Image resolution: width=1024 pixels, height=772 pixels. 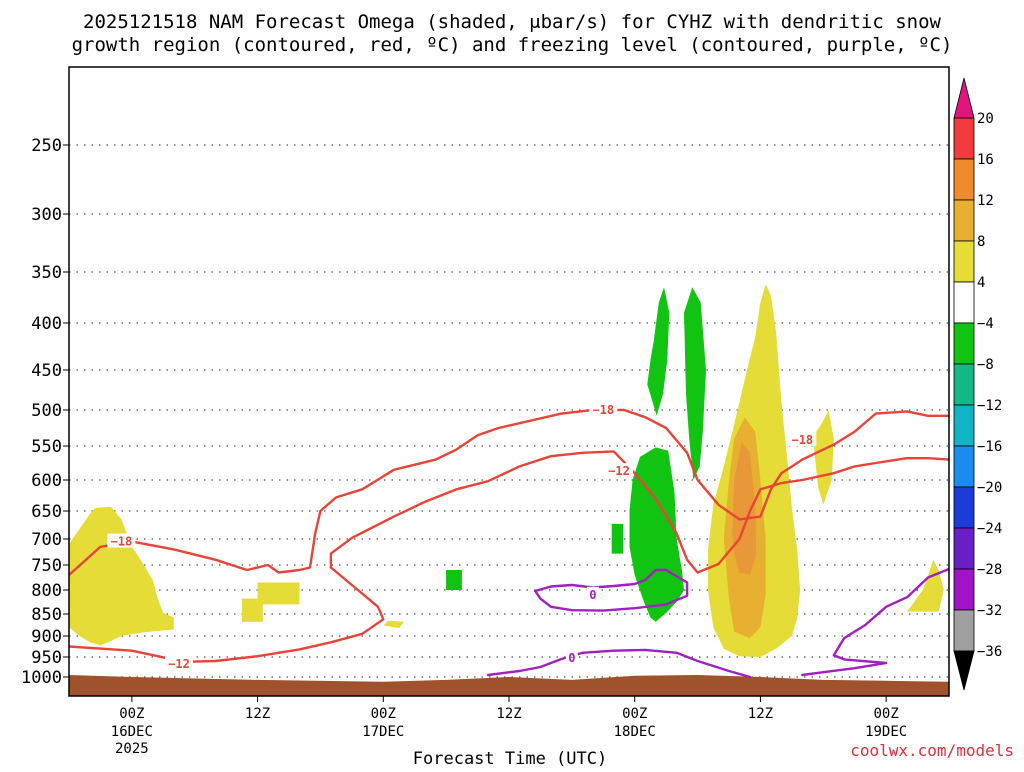 I want to click on colorbar: 20 16 12 8 4 −4 −8 −12 −16 −20 −24 −28 −32 −36, so click(x=977, y=384).